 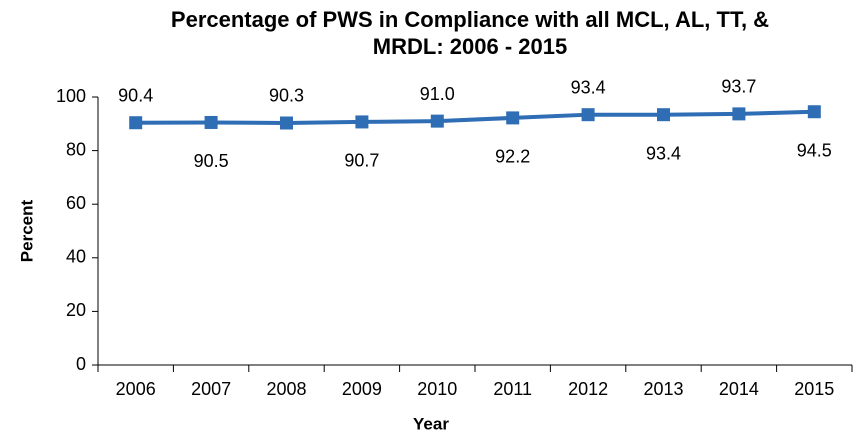 What do you see at coordinates (286, 96) in the screenshot?
I see `data-label: 90.3` at bounding box center [286, 96].